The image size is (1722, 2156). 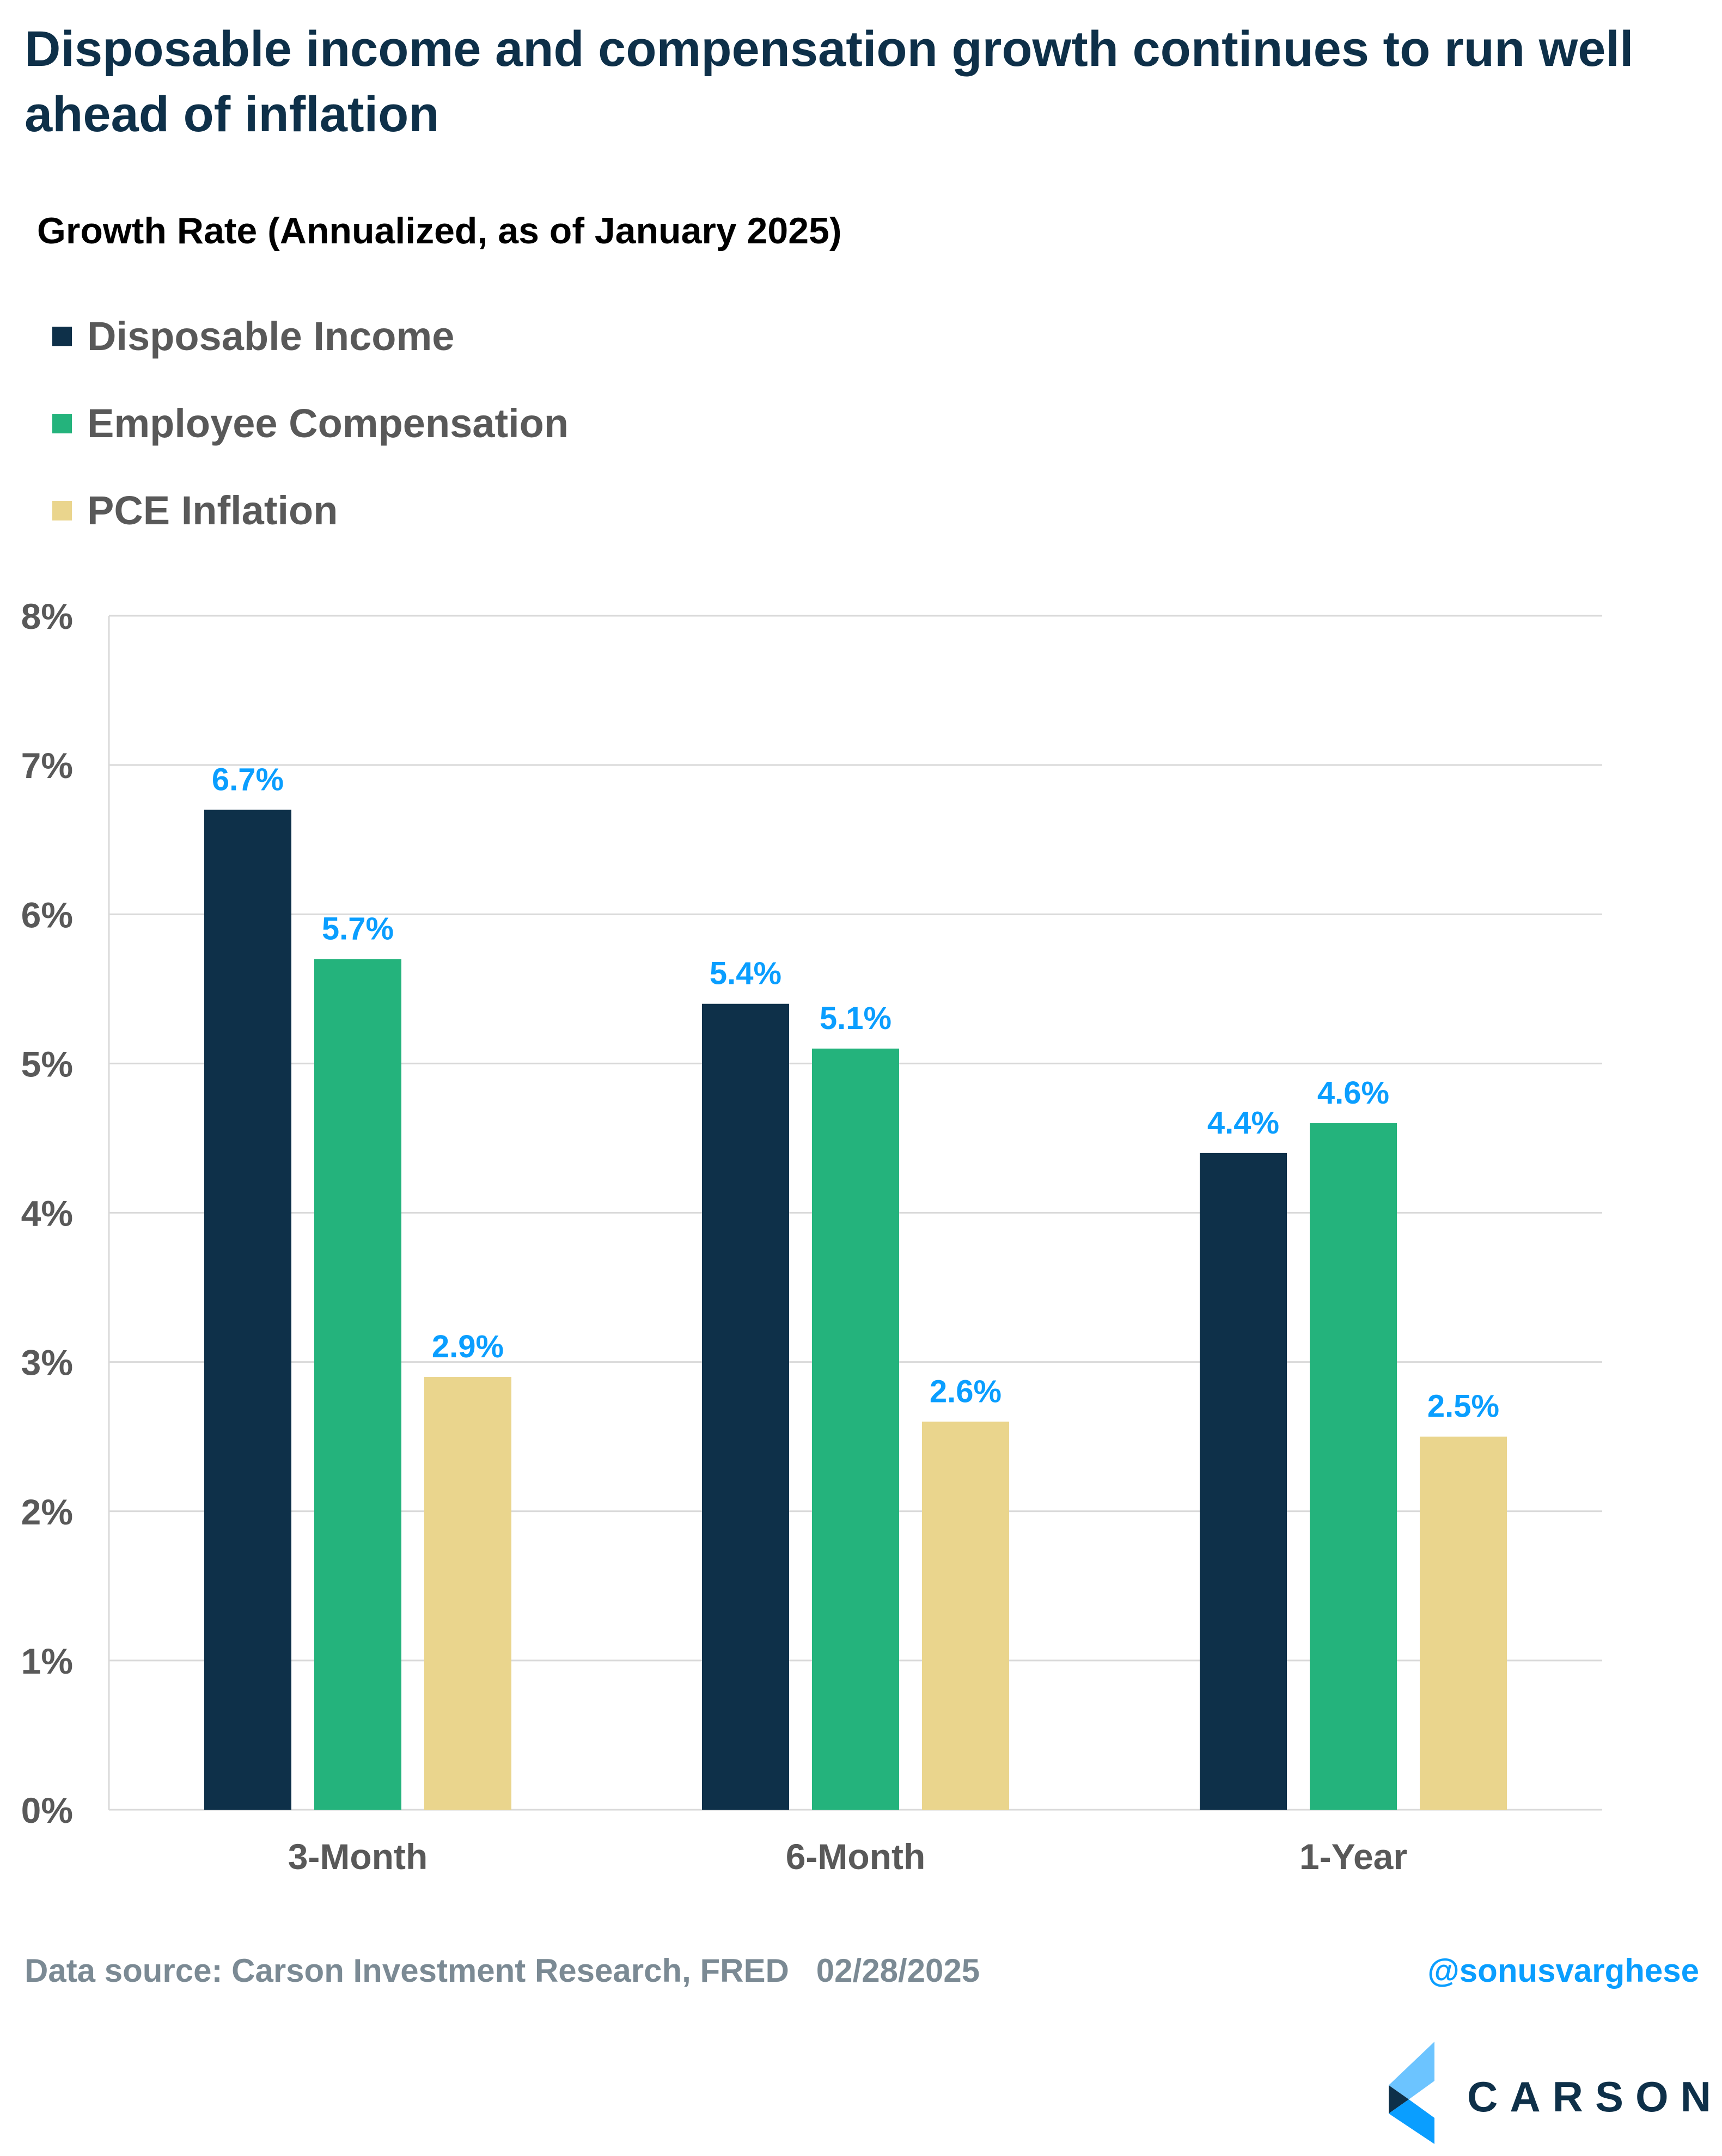 What do you see at coordinates (966, 1391) in the screenshot?
I see `data-label: 2.6%` at bounding box center [966, 1391].